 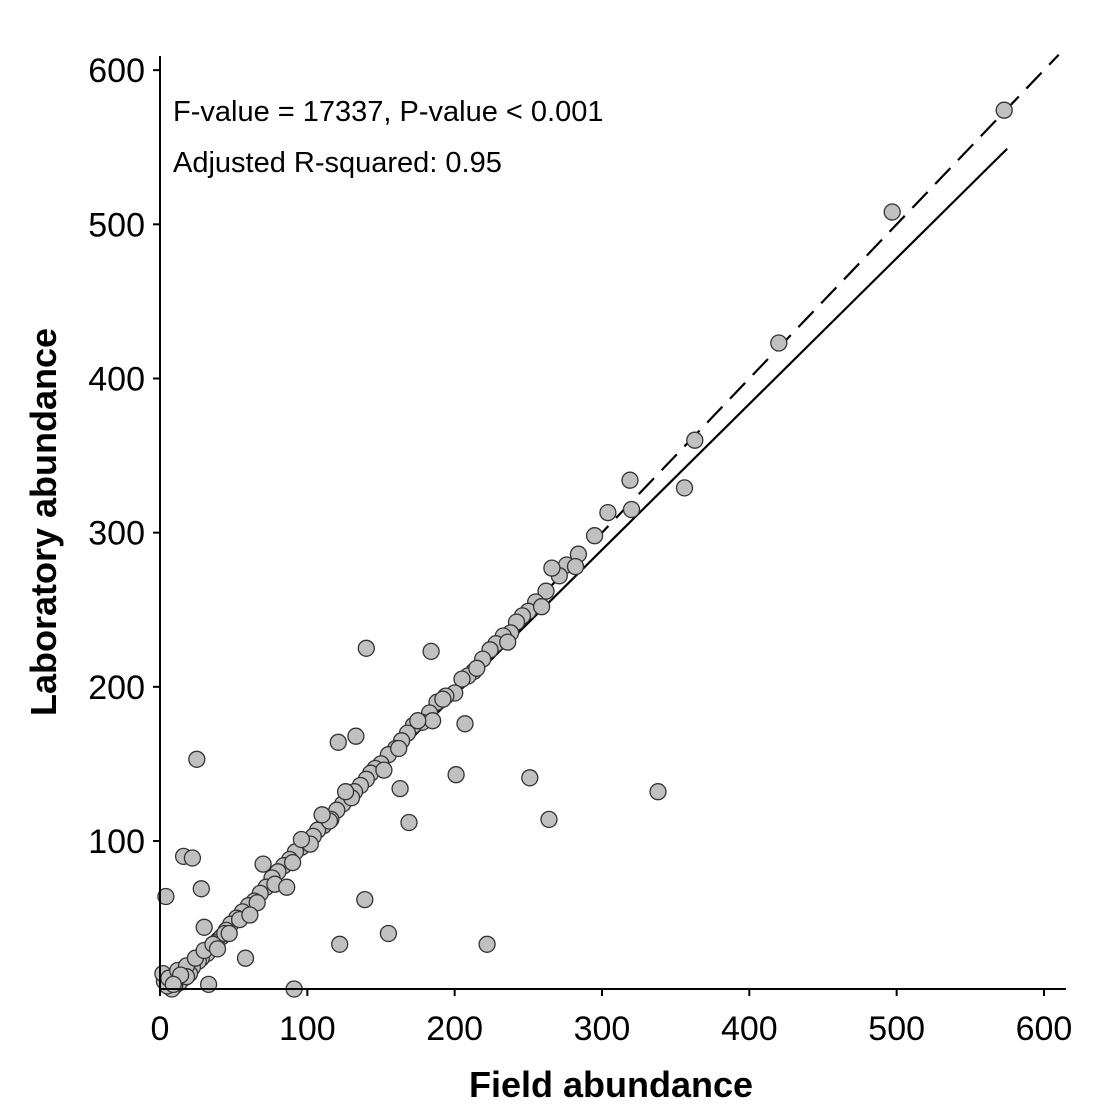 What do you see at coordinates (307, 1029) in the screenshot?
I see `x-tick-label: 100` at bounding box center [307, 1029].